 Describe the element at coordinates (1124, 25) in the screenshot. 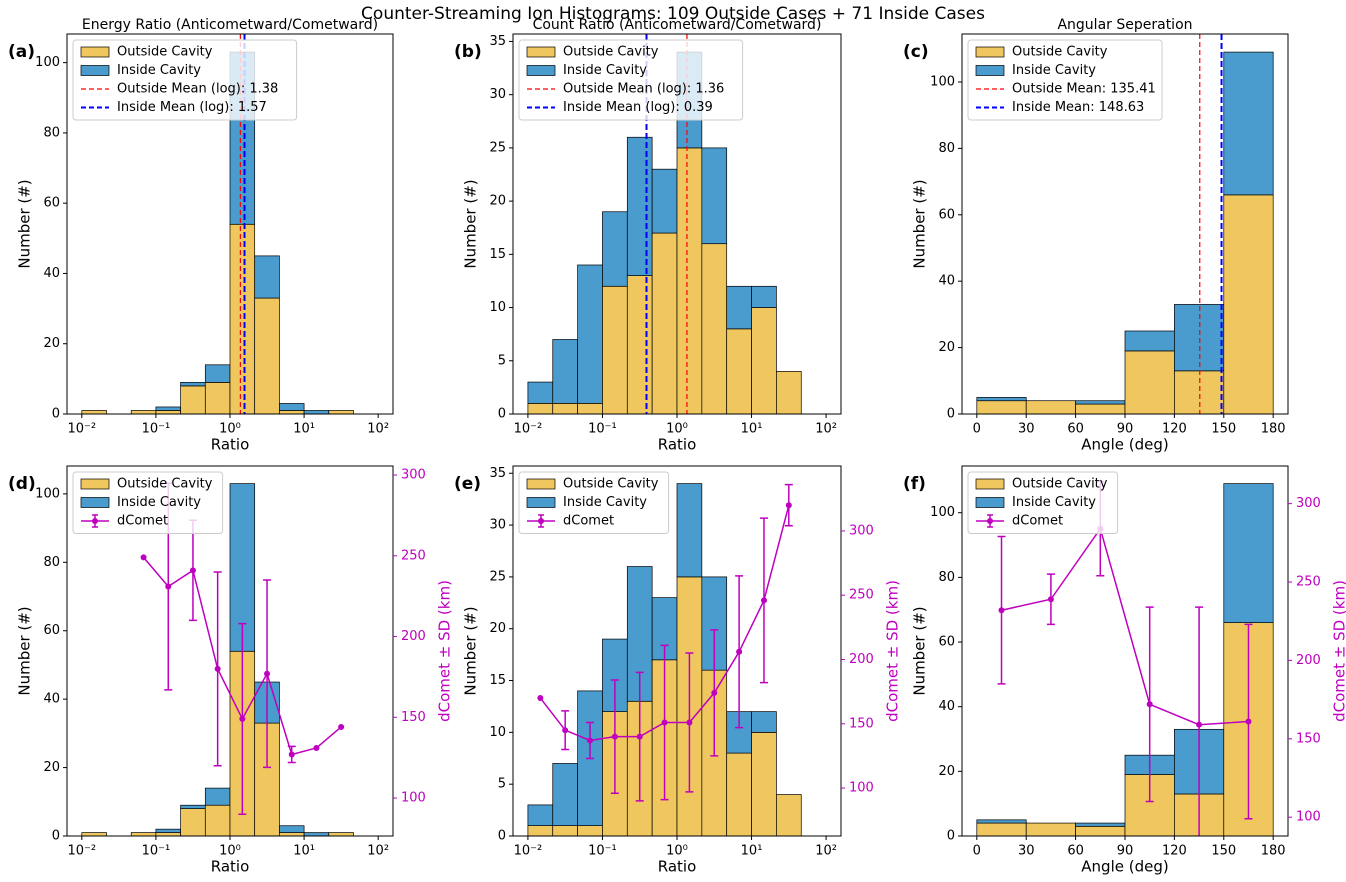

I see `axes-title: Angular Seperation` at that location.